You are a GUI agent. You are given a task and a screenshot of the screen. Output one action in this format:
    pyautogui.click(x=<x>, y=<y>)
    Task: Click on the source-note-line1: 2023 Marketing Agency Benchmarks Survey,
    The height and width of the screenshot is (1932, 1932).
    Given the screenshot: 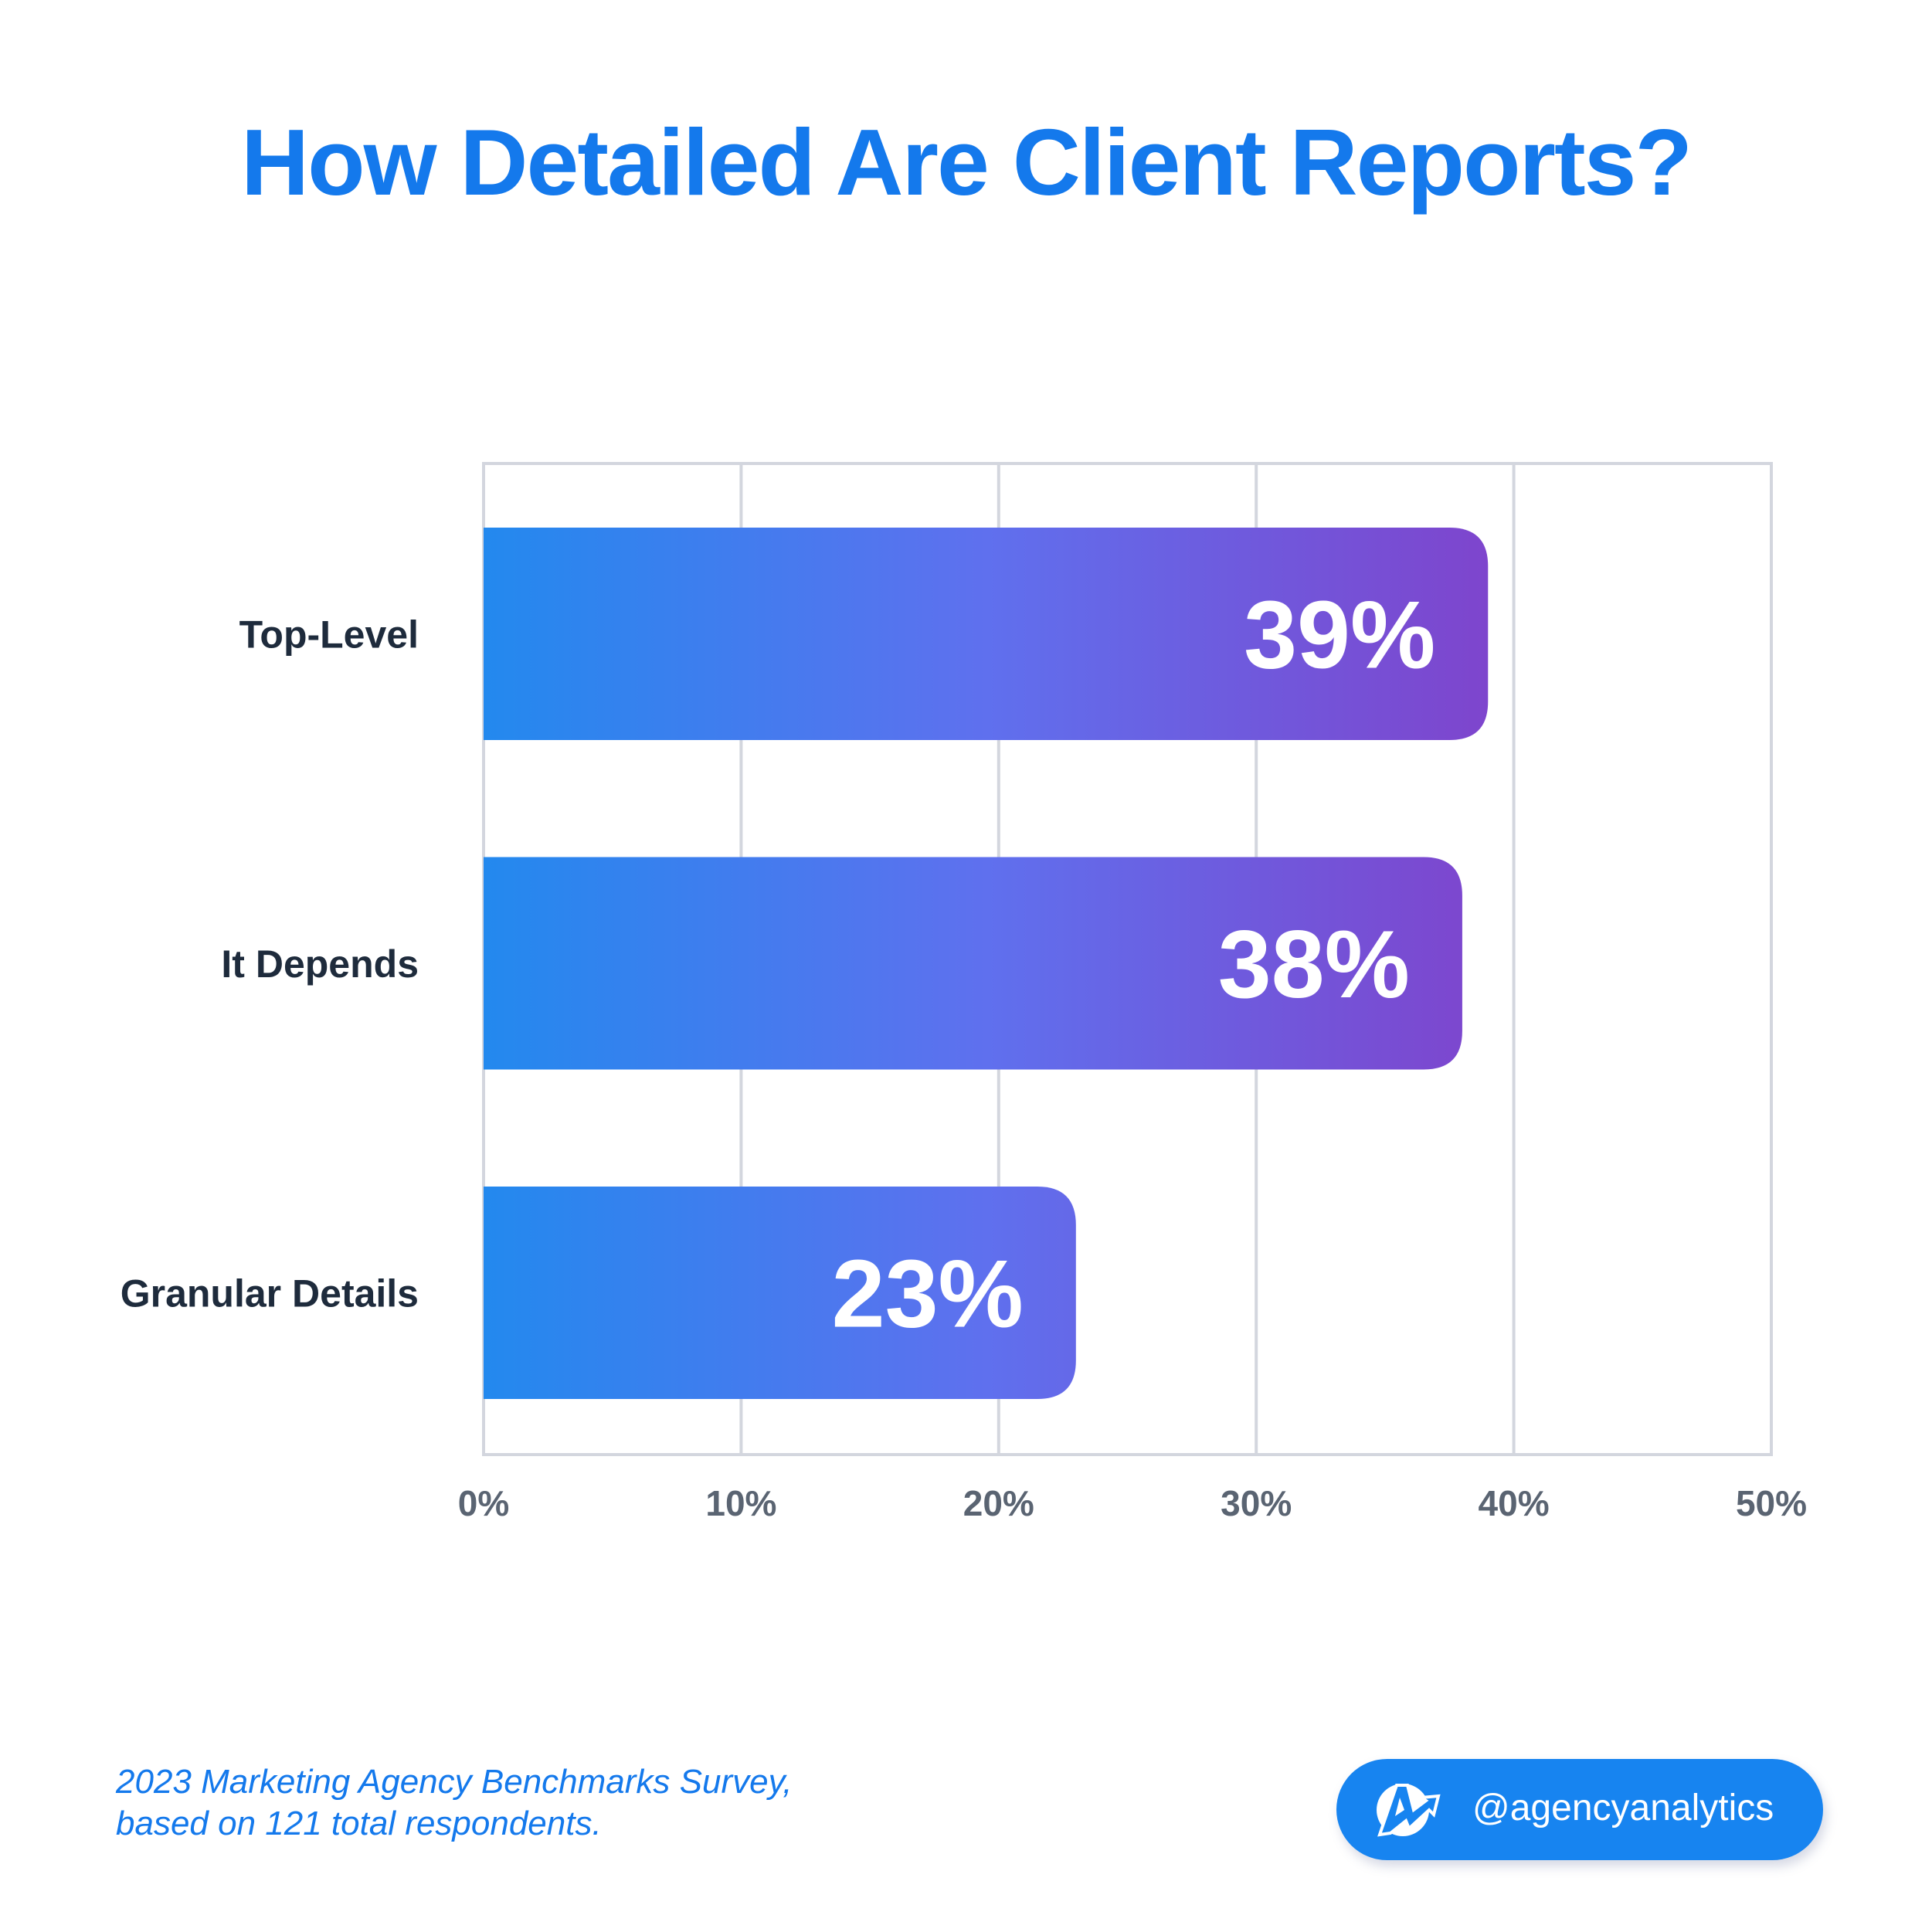 What is the action you would take?
    pyautogui.click(x=454, y=1782)
    